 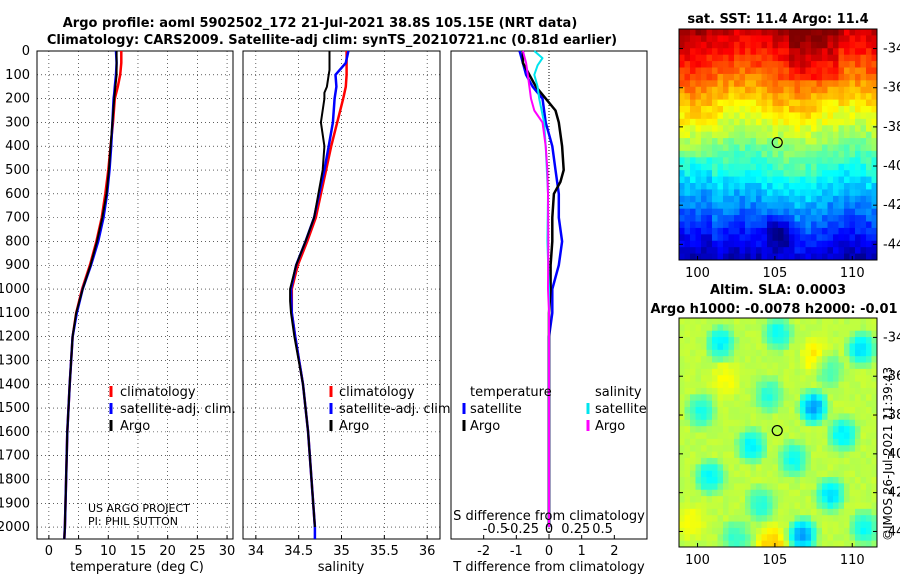 What do you see at coordinates (298, 551) in the screenshot?
I see `x-tick-label: 34.5` at bounding box center [298, 551].